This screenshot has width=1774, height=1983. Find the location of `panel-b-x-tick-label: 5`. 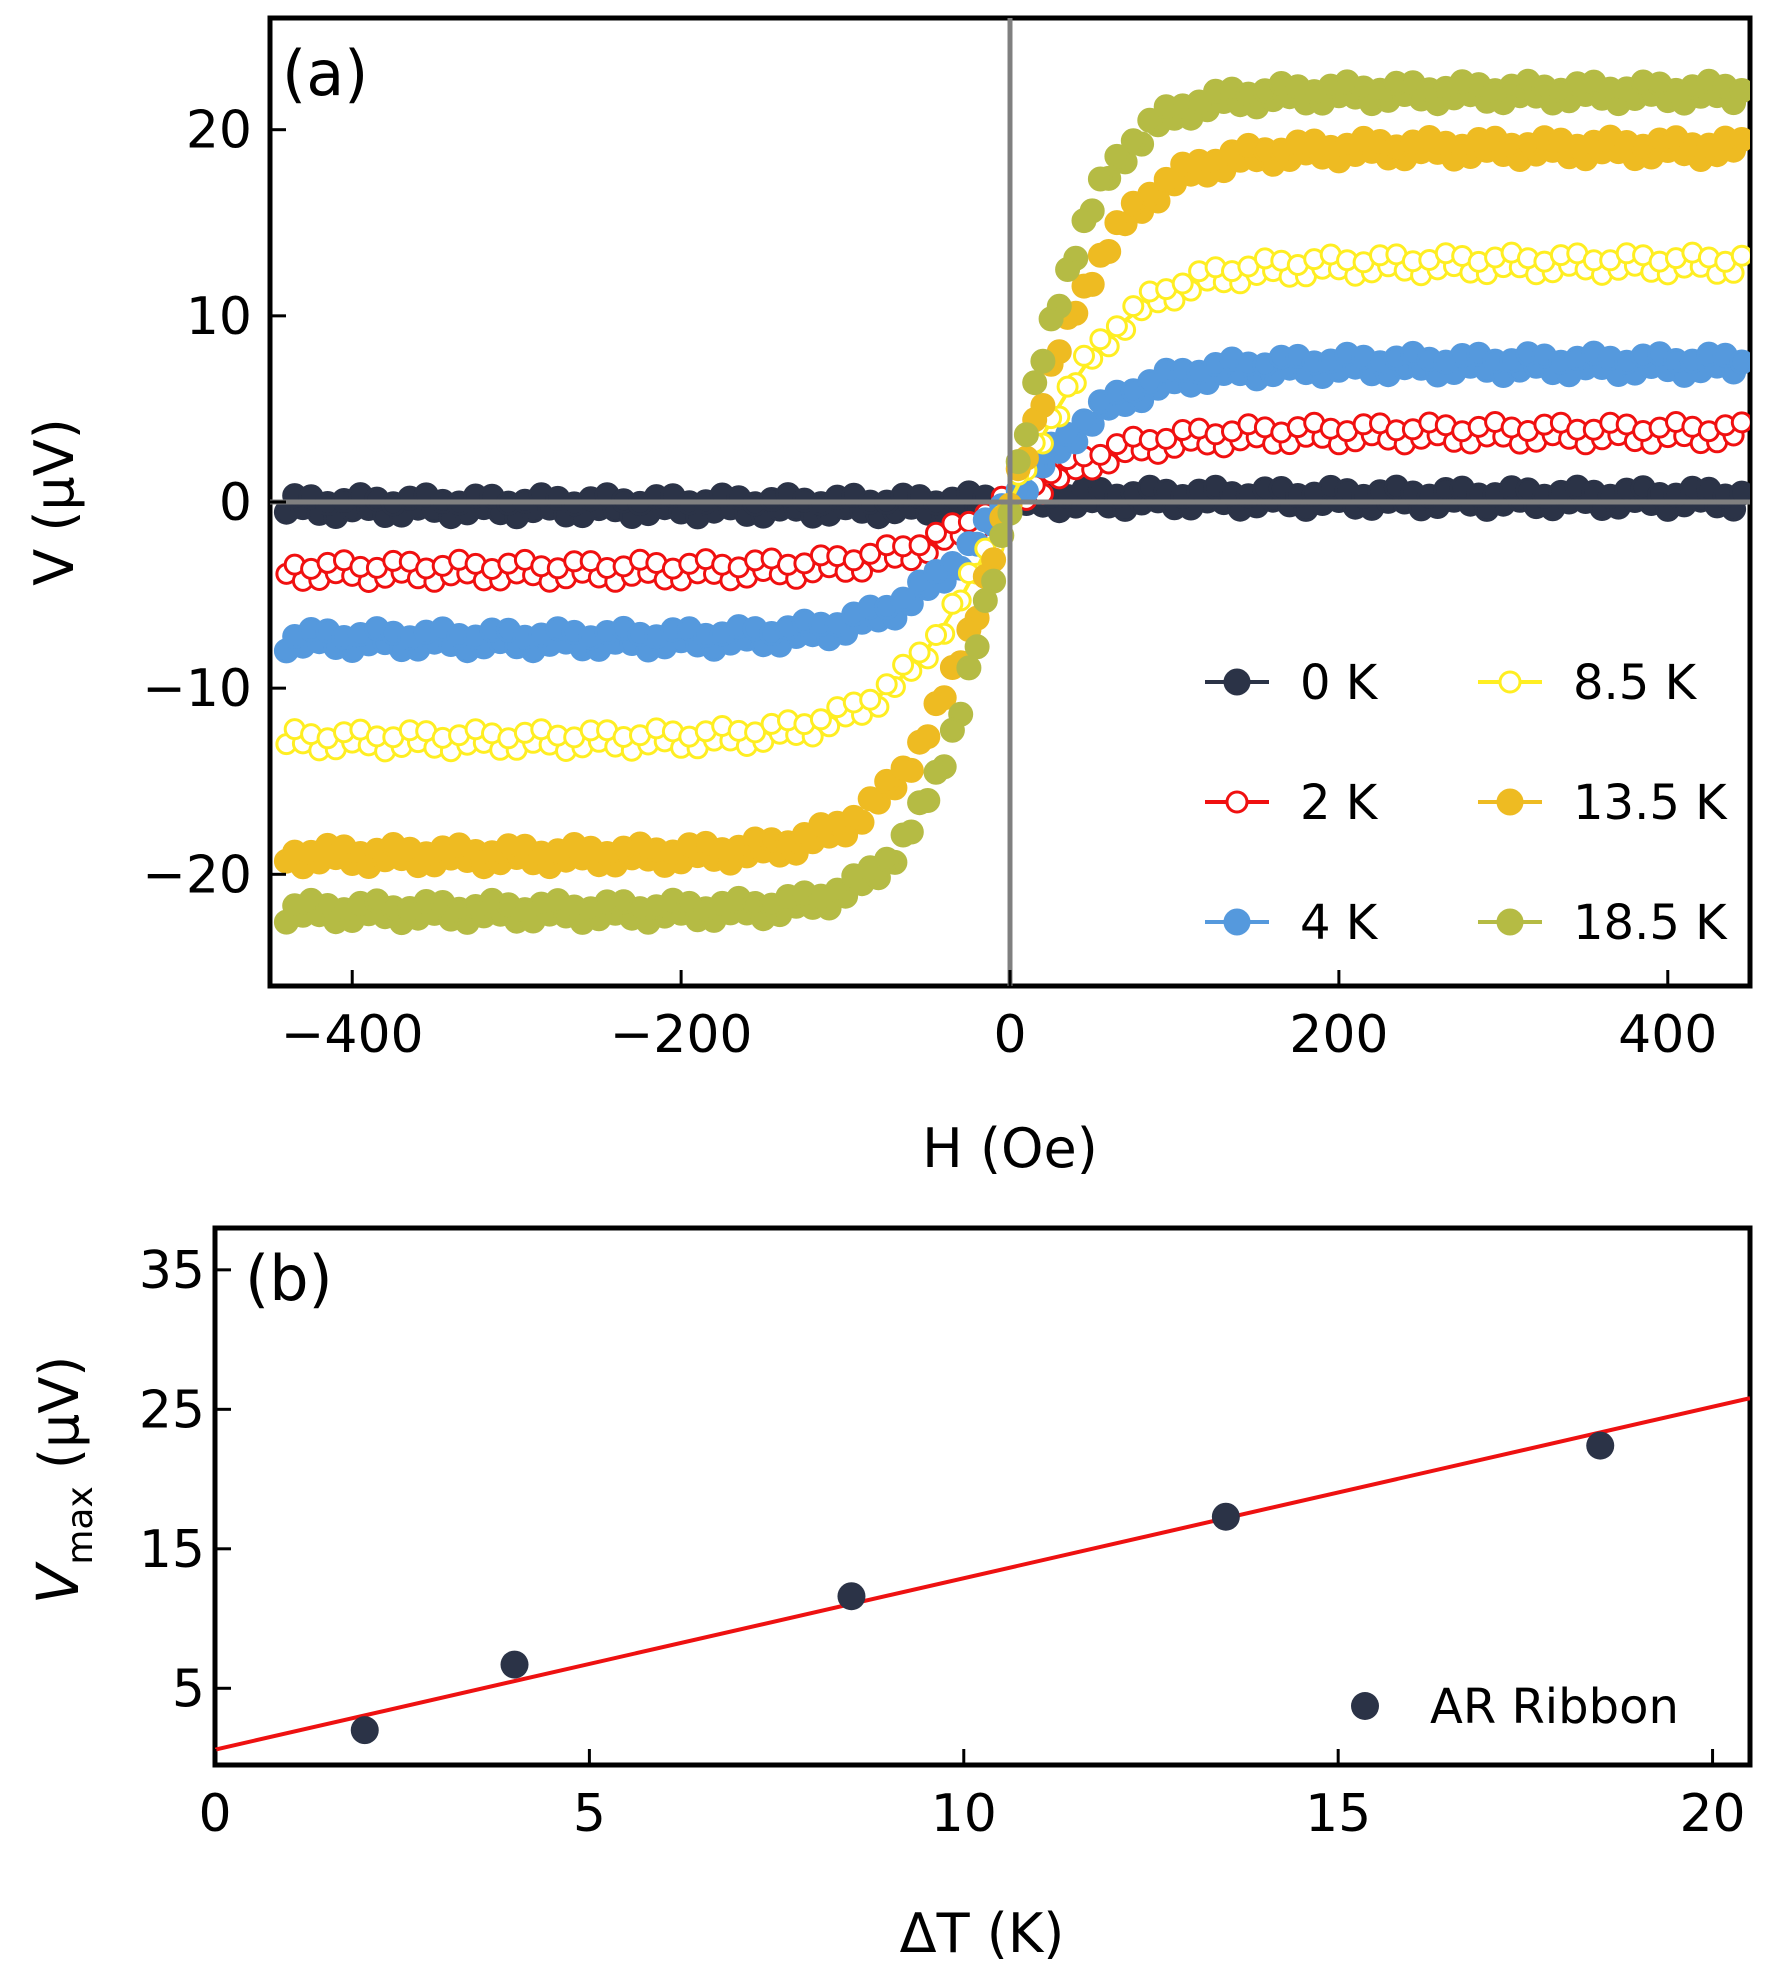

panel-b-x-tick-label: 5 is located at coordinates (589, 1814).